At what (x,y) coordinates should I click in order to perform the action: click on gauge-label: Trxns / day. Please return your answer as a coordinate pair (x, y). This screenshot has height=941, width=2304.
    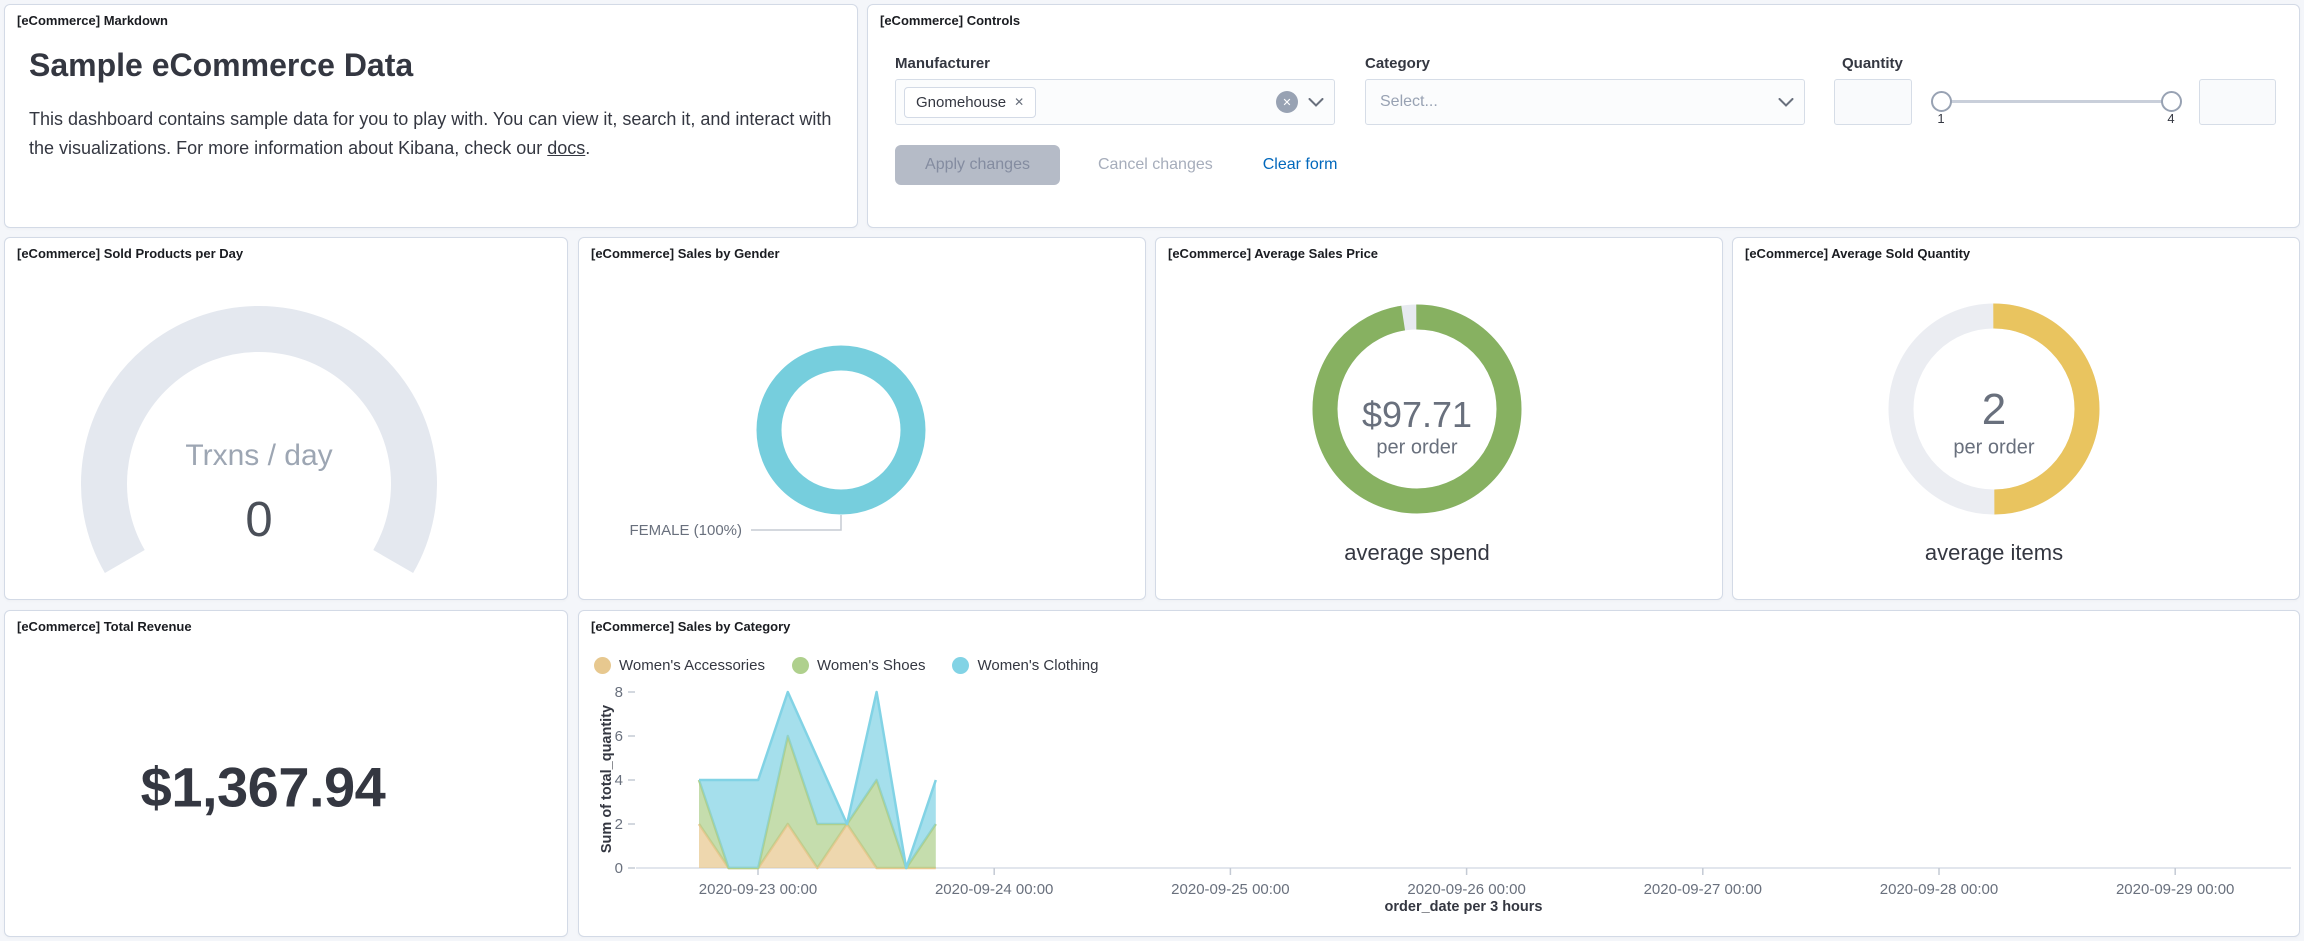
    Looking at the image, I should click on (259, 455).